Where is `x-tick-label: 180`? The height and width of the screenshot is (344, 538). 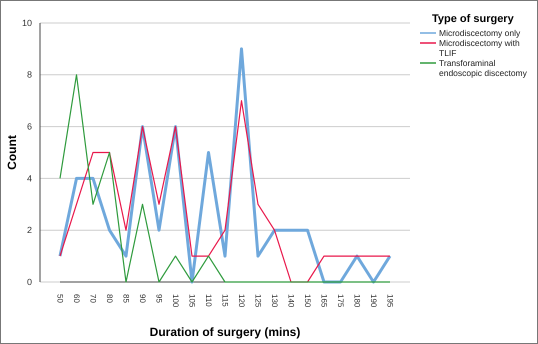
x-tick-label: 180 is located at coordinates (357, 301).